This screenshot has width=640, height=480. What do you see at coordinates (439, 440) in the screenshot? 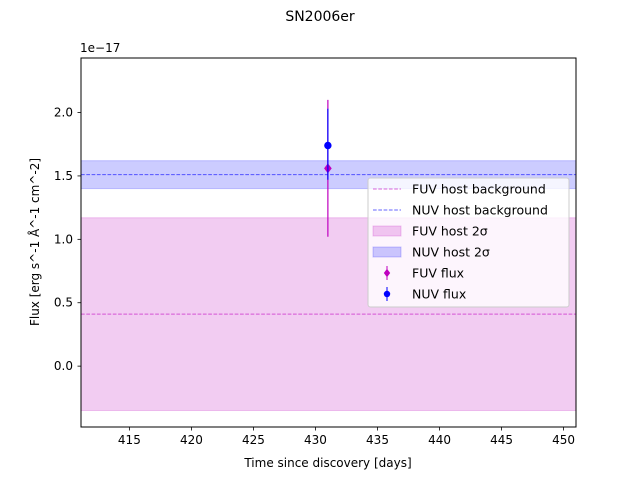
I see `x-tick-label: 440` at bounding box center [439, 440].